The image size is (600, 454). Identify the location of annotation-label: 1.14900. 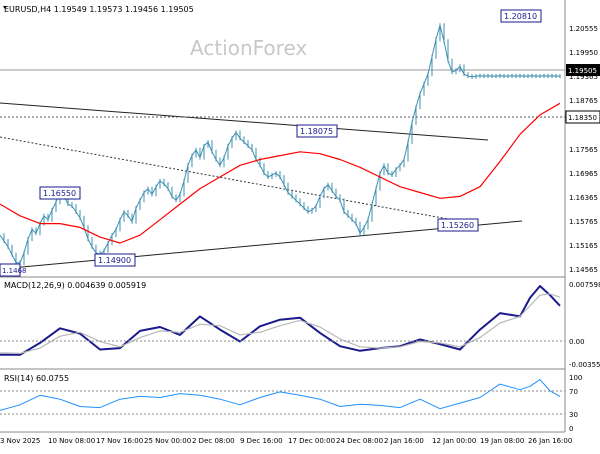
(114, 260).